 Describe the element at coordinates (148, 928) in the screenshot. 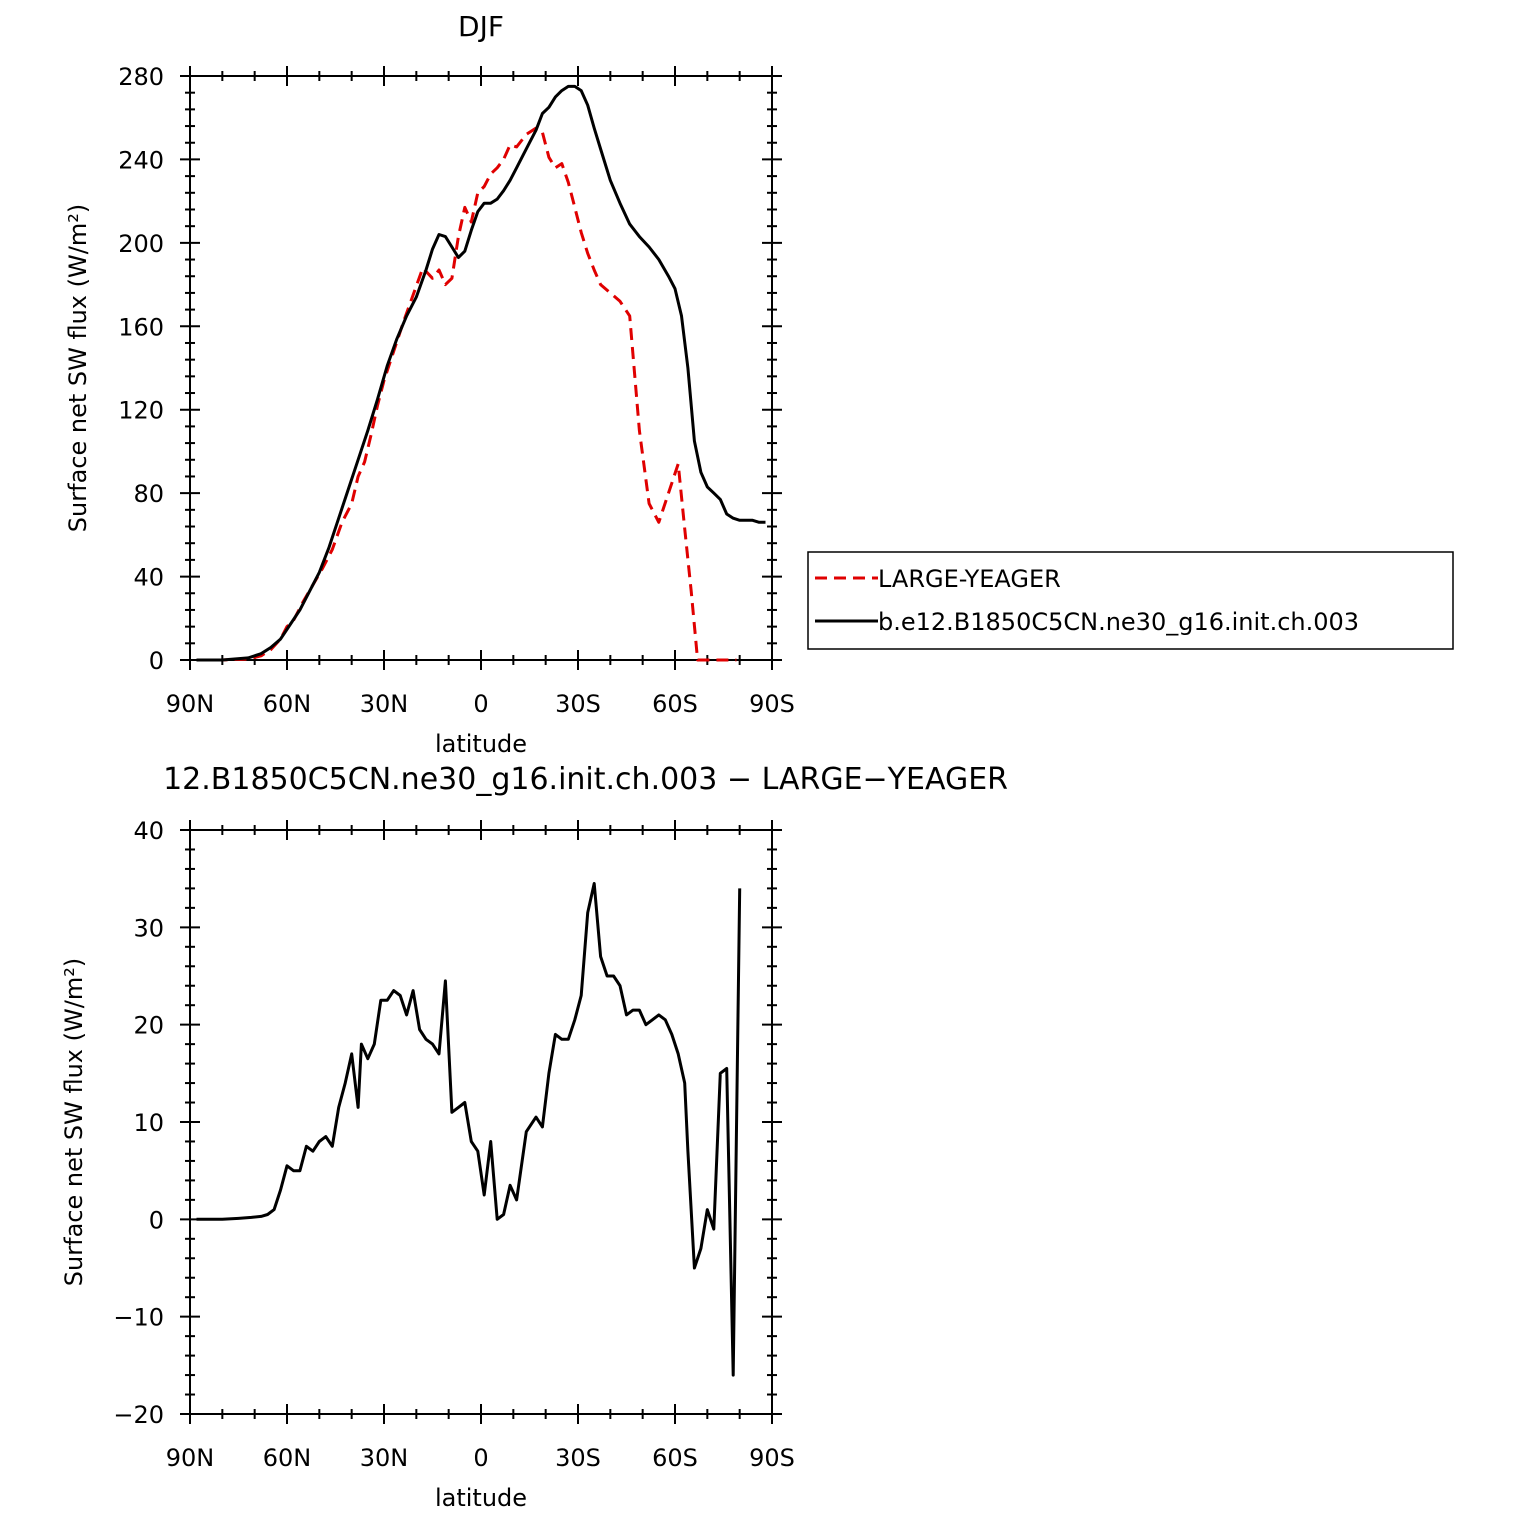

I see `bottom-y-tick-label: 30` at that location.